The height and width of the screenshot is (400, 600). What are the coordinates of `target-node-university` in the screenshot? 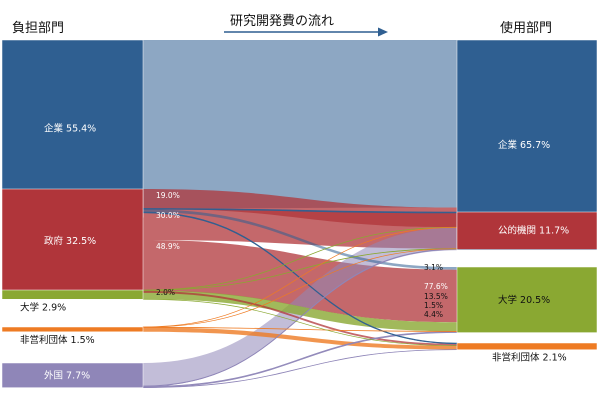 It's located at (527, 299).